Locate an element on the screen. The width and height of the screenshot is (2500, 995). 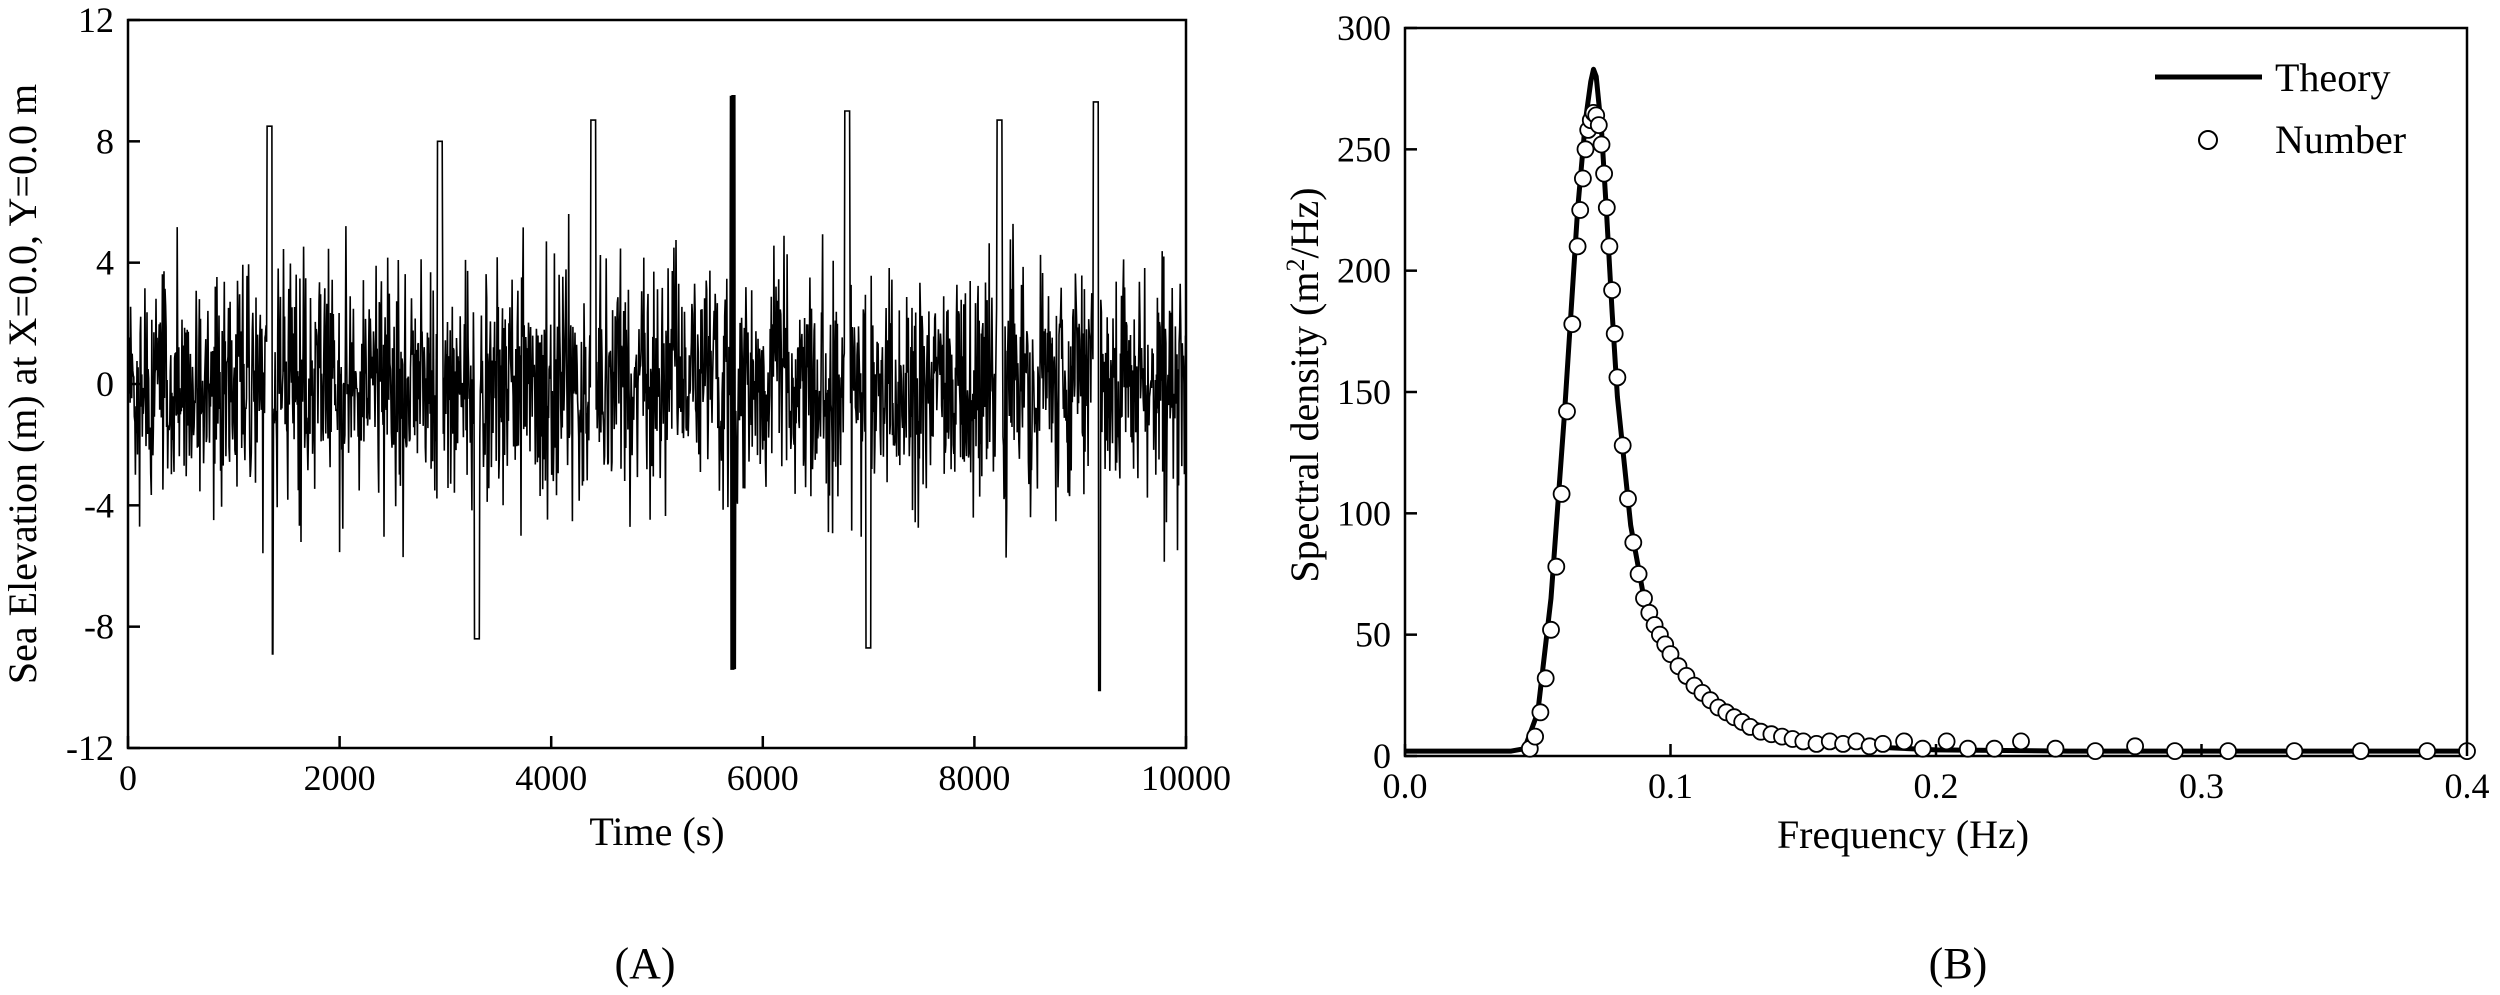
panel-a-x-tick-label: 4000 is located at coordinates (551, 778).